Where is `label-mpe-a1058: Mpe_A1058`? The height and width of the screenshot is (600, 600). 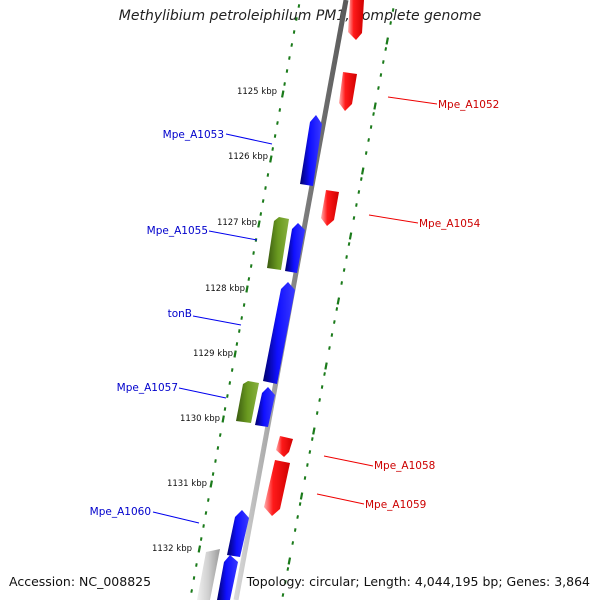 label-mpe-a1058: Mpe_A1058 is located at coordinates (404, 466).